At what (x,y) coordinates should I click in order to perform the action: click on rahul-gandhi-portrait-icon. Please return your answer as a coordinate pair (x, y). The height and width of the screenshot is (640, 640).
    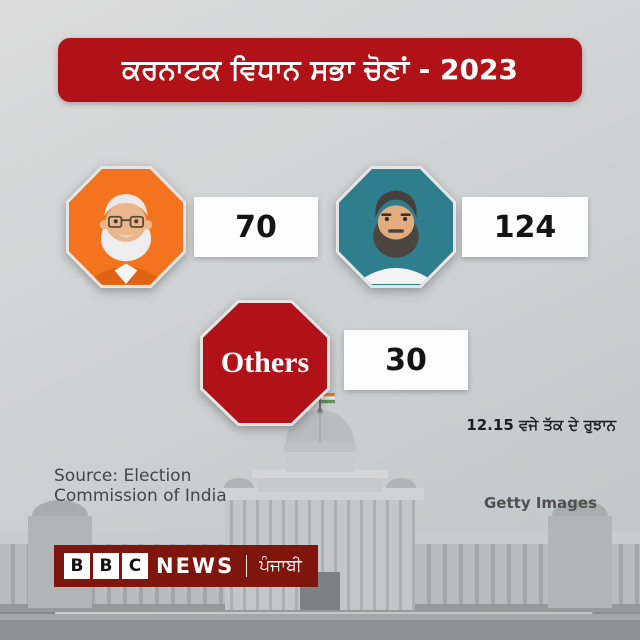
    Looking at the image, I should click on (396, 227).